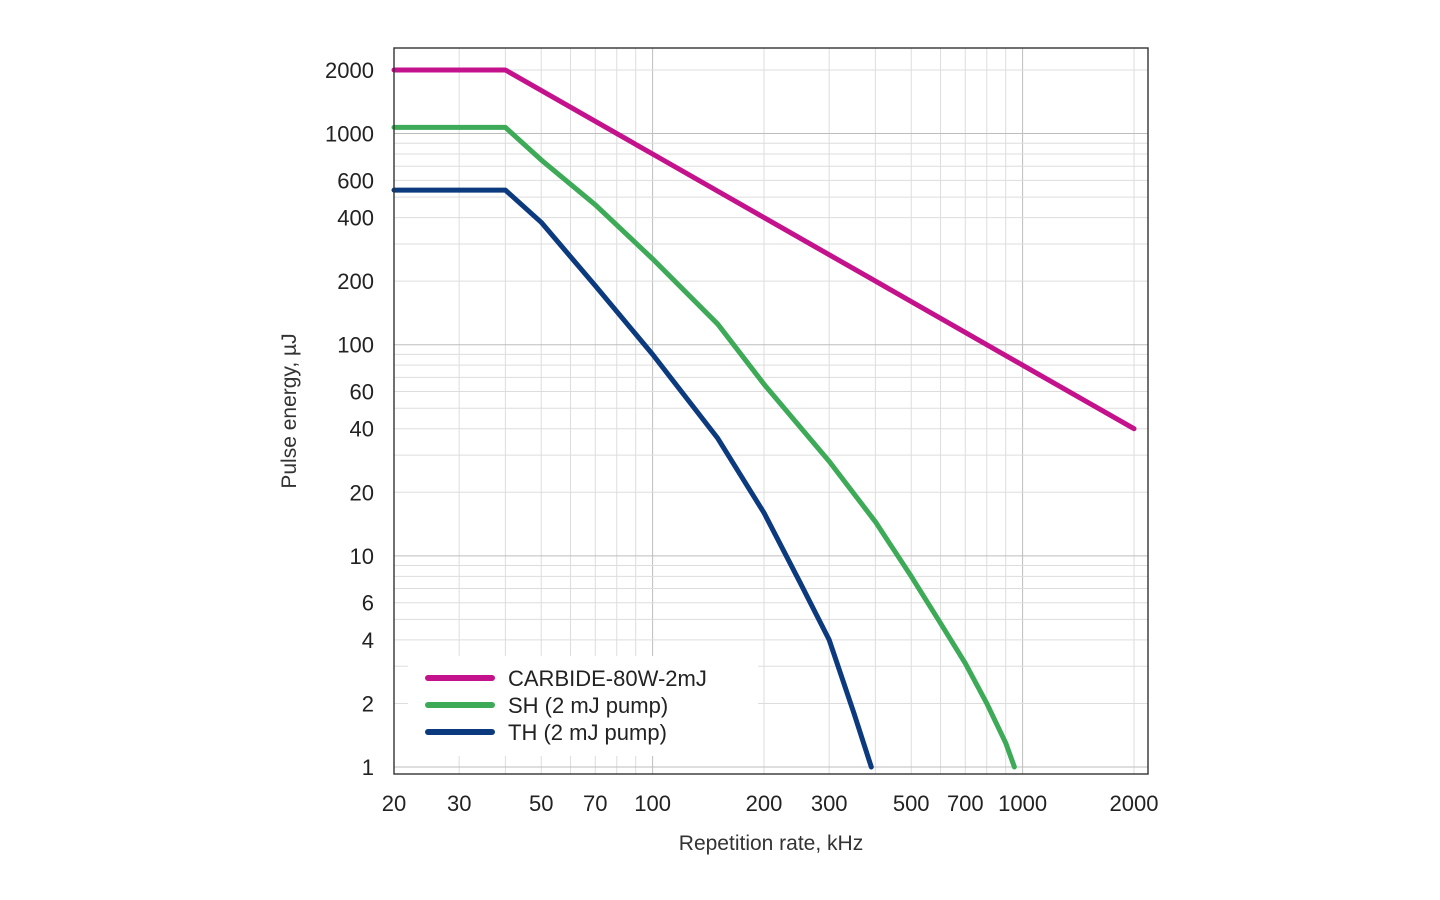  What do you see at coordinates (368, 703) in the screenshot?
I see `y-tick-label: 2` at bounding box center [368, 703].